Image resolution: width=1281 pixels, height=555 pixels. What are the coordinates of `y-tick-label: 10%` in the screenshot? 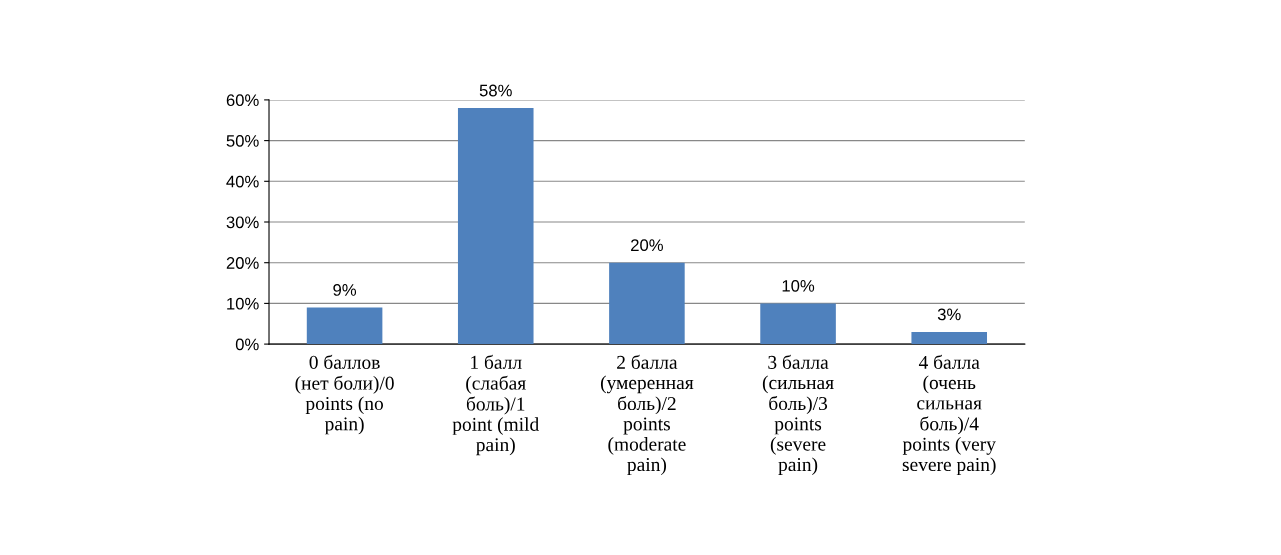 It's located at (243, 303).